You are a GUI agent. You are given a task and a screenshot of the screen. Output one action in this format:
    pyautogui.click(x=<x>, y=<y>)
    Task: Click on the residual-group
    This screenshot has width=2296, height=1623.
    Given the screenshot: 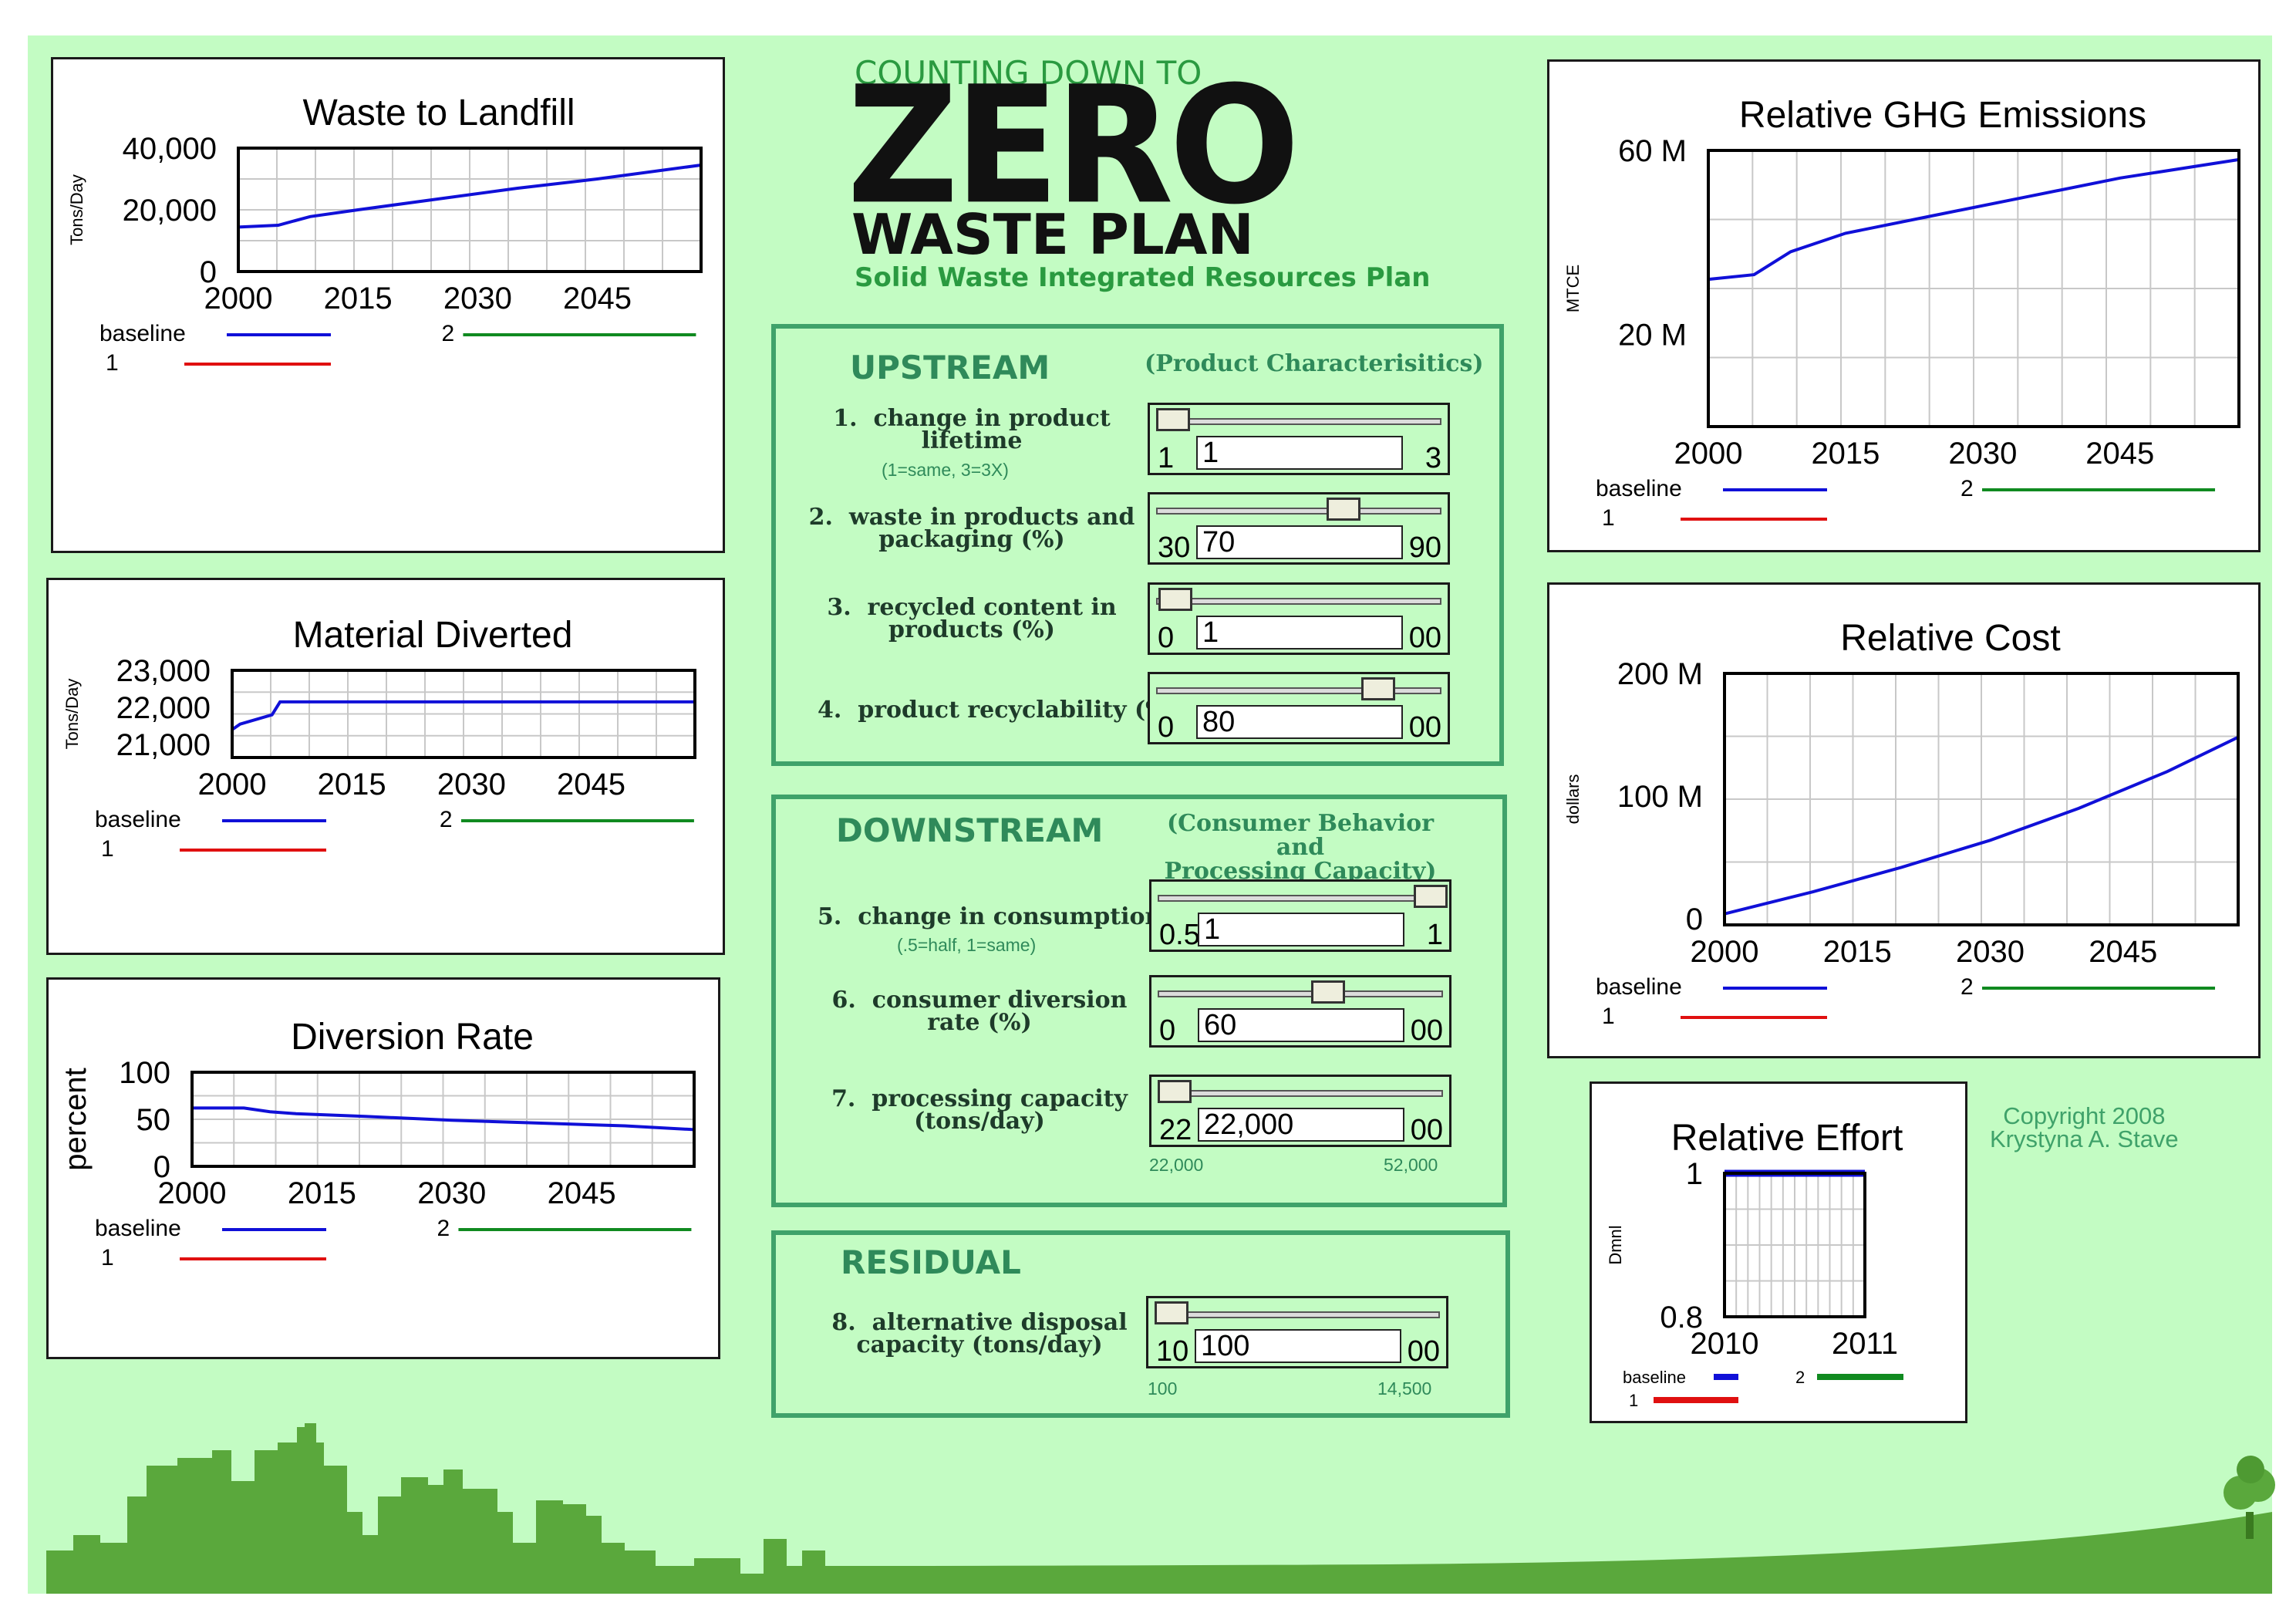 What is the action you would take?
    pyautogui.click(x=1140, y=1324)
    